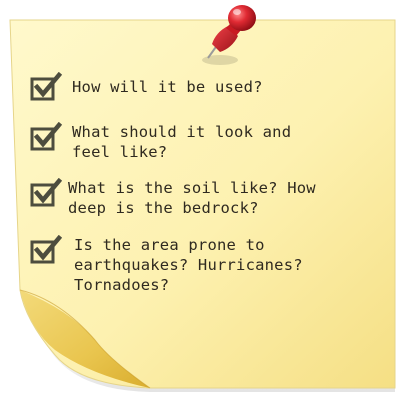 Image resolution: width=400 pixels, height=400 pixels. I want to click on checklist-item: What should it look and feel like?, so click(186, 142).